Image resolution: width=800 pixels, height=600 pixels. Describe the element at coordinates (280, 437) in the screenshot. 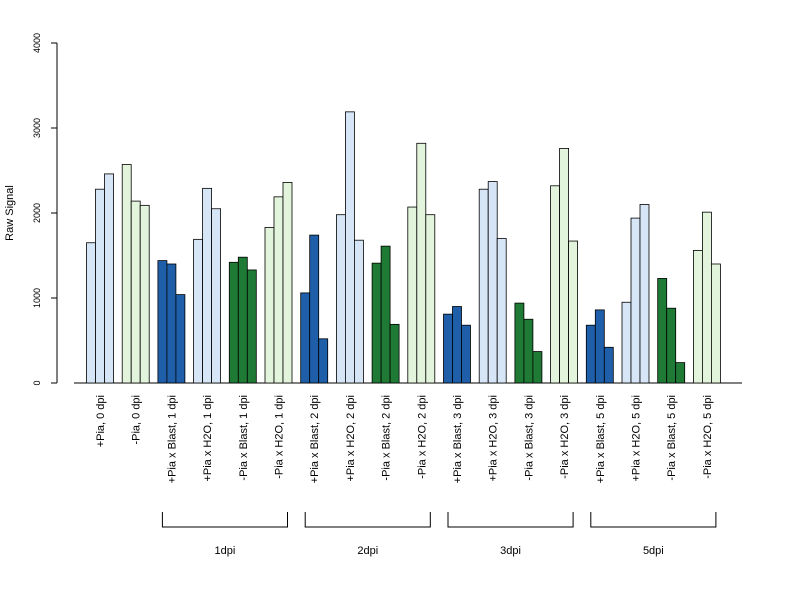

I see `category-label: -Pia x H2O, 1 dpi` at that location.